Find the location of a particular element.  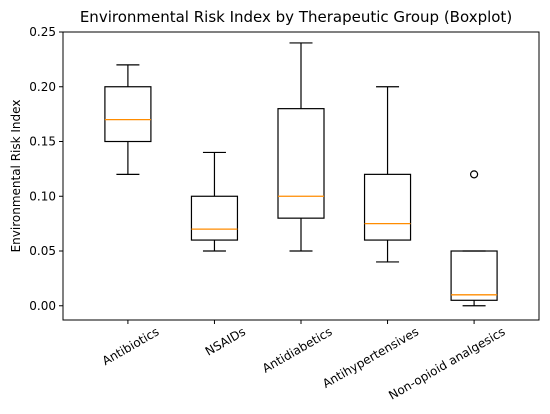

y-tick-label: 0.25 is located at coordinates (42, 32).